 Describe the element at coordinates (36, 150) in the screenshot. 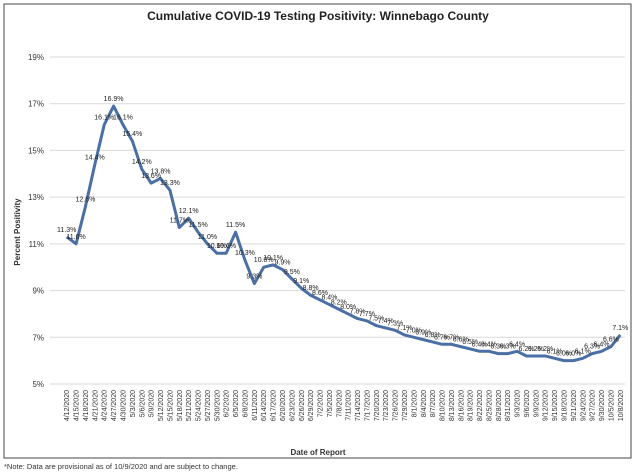

I see `y-tick-label: 15%` at that location.